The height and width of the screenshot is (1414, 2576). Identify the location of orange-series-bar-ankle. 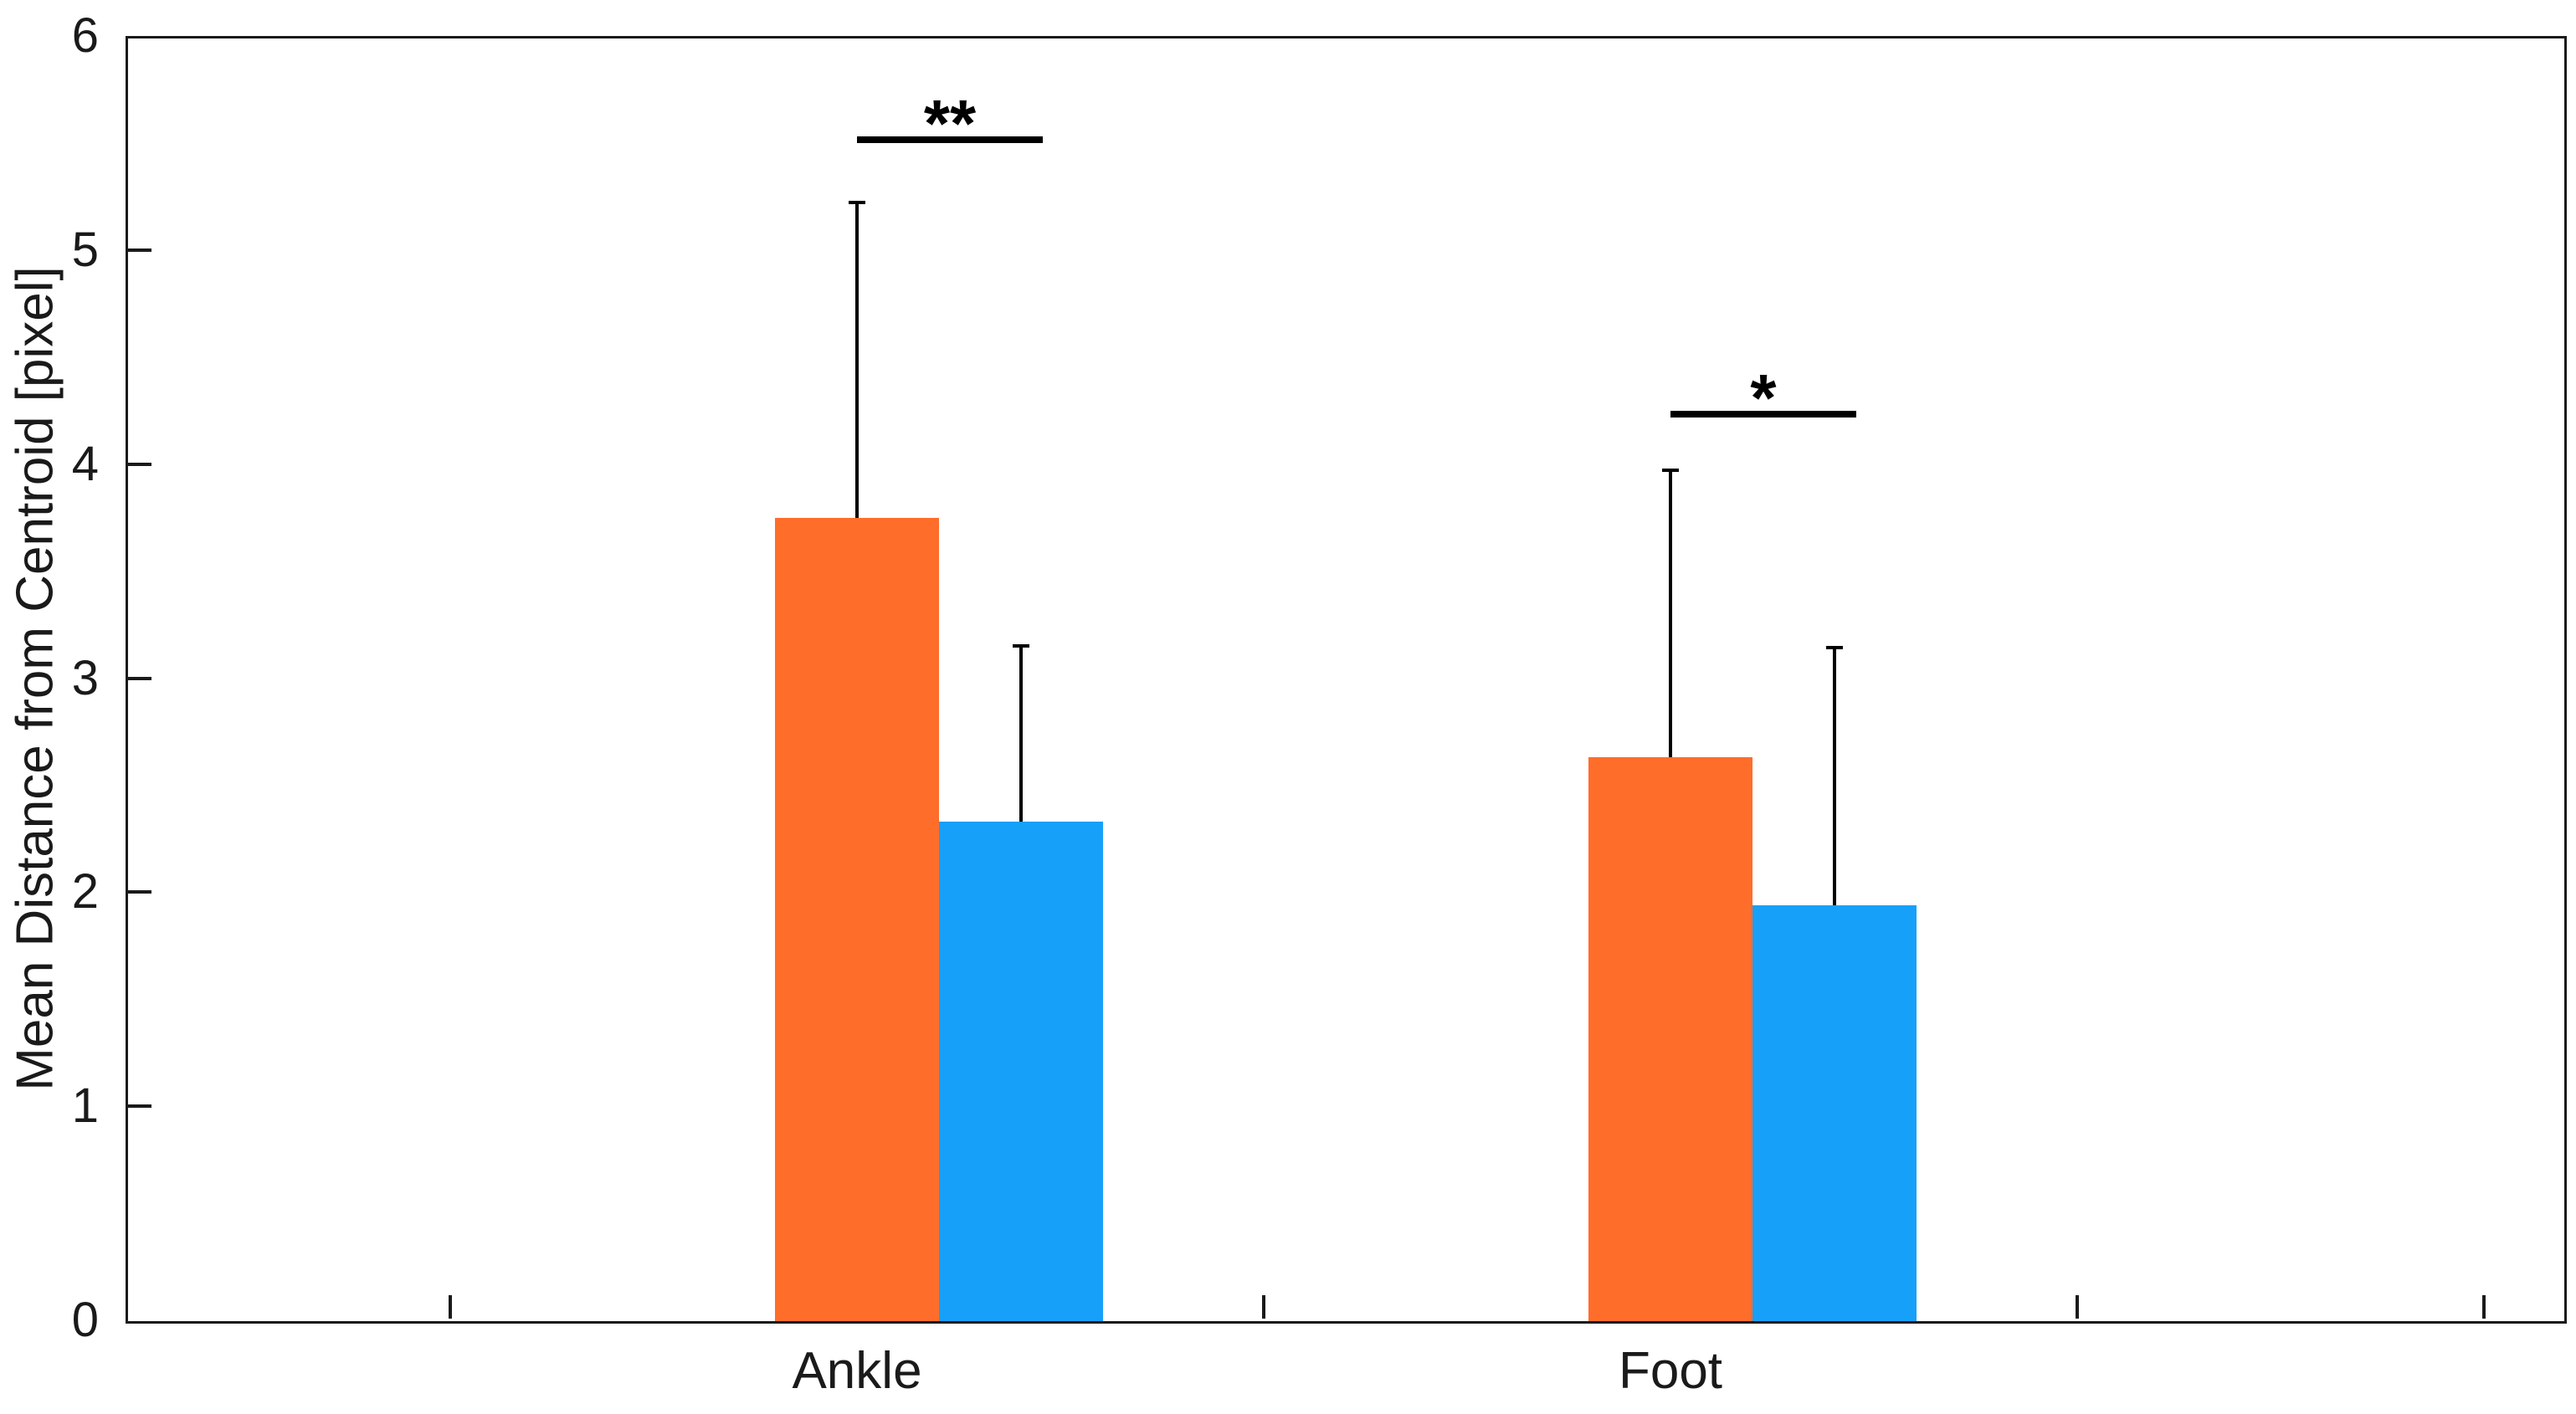
(857, 919).